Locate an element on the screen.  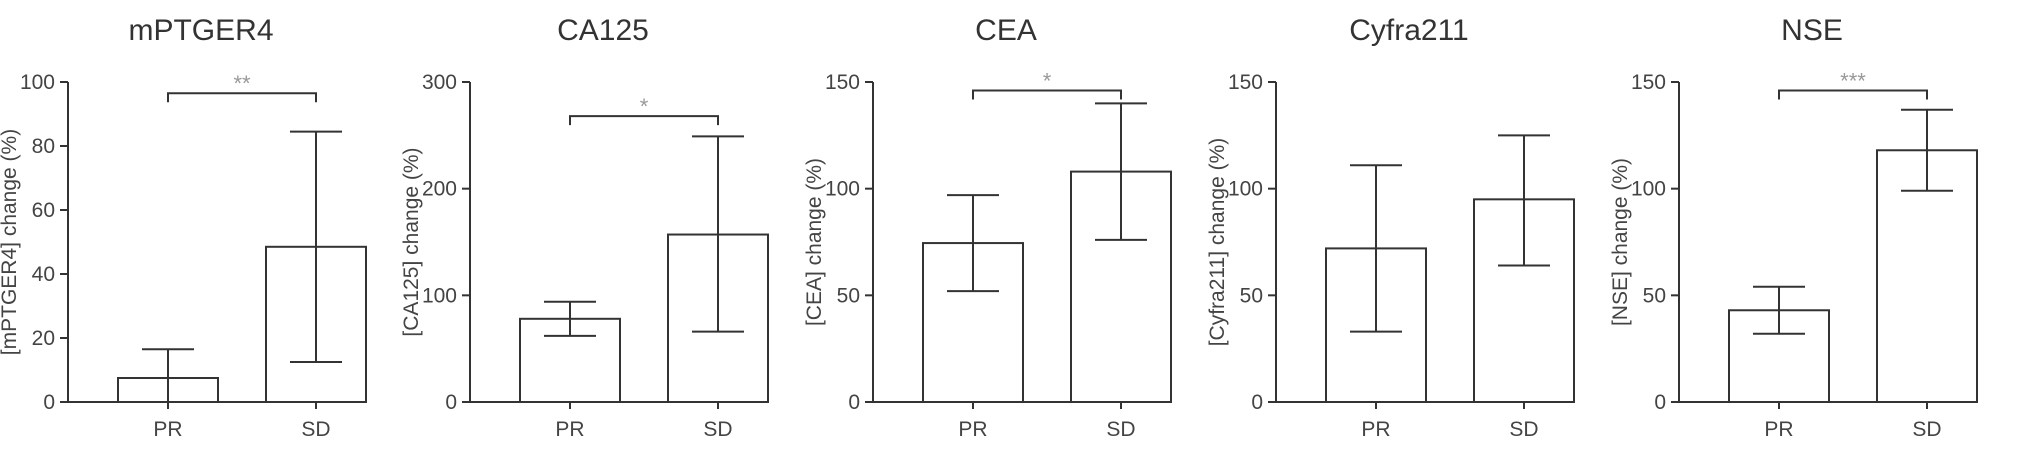
chart-title: NSE is located at coordinates (1812, 30).